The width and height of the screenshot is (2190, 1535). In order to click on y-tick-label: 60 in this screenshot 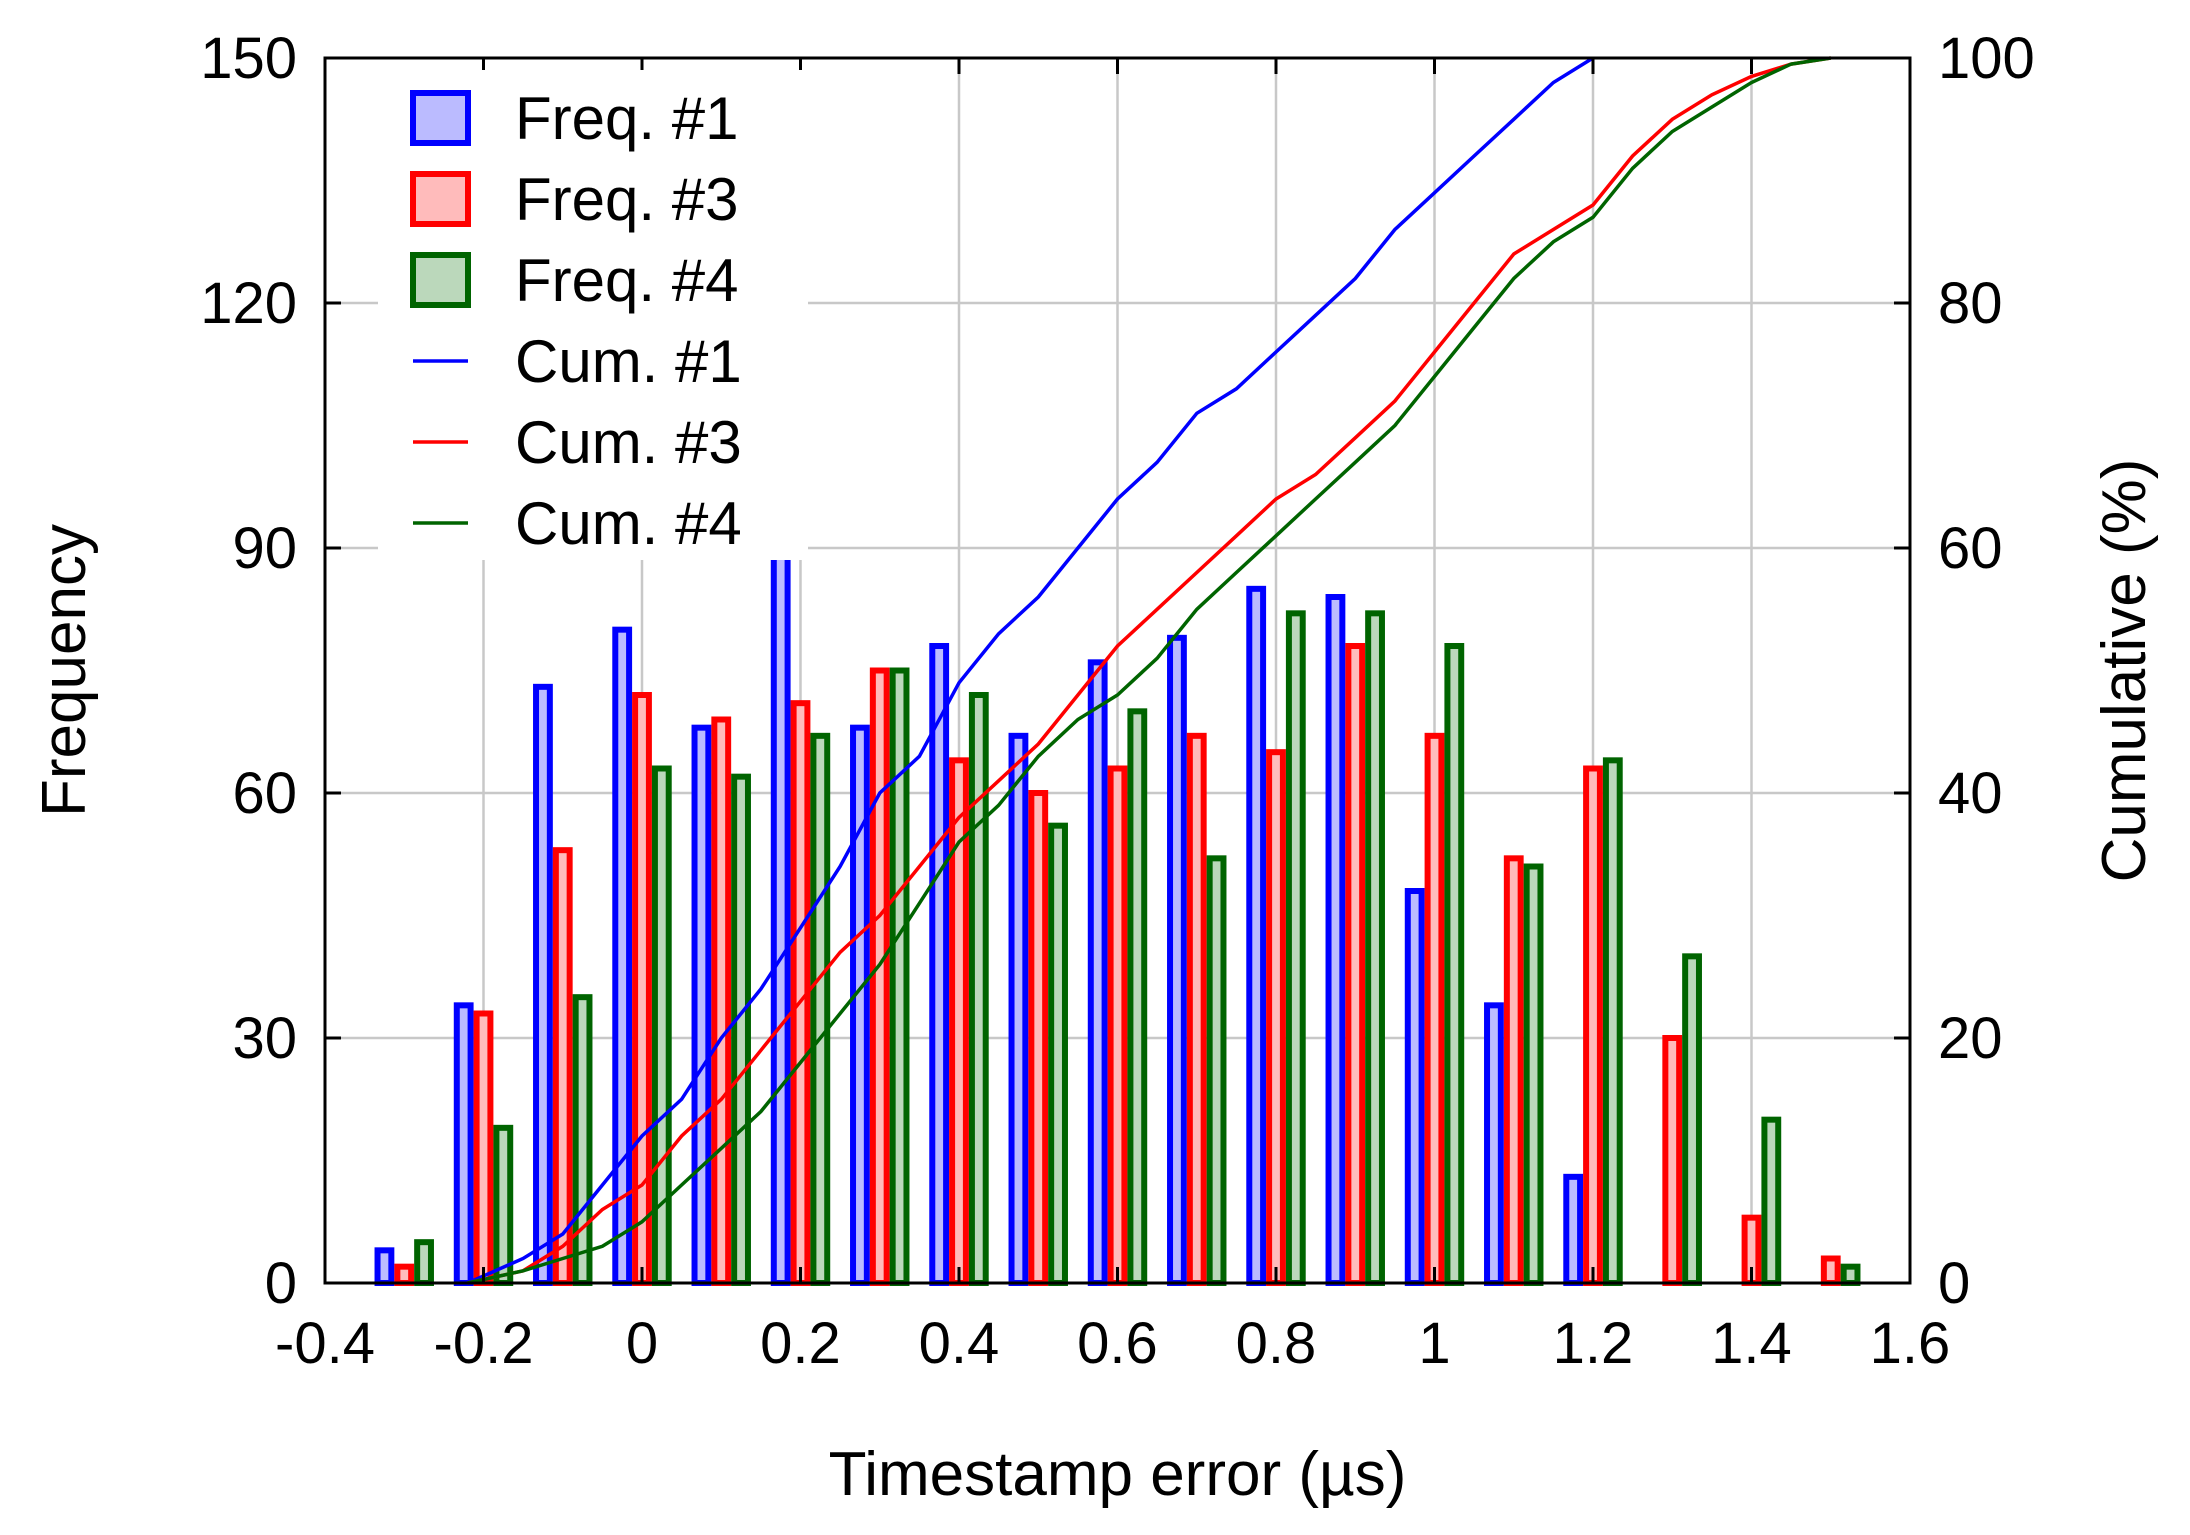, I will do `click(264, 793)`.